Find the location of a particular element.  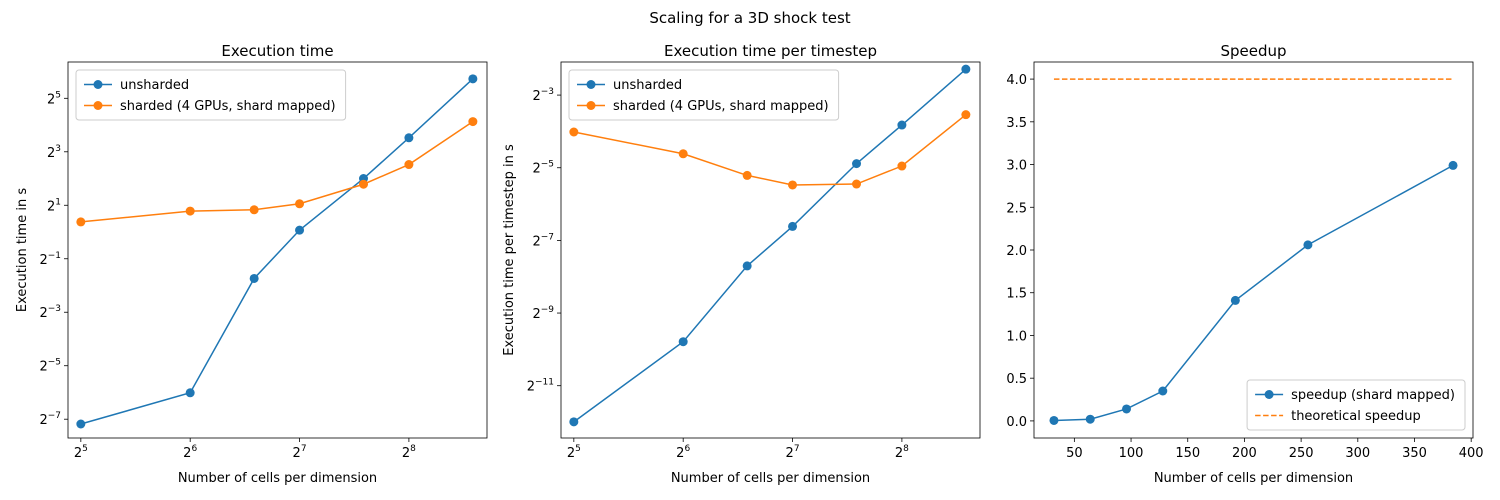

chart-title: Execution time per timestep is located at coordinates (770, 51).